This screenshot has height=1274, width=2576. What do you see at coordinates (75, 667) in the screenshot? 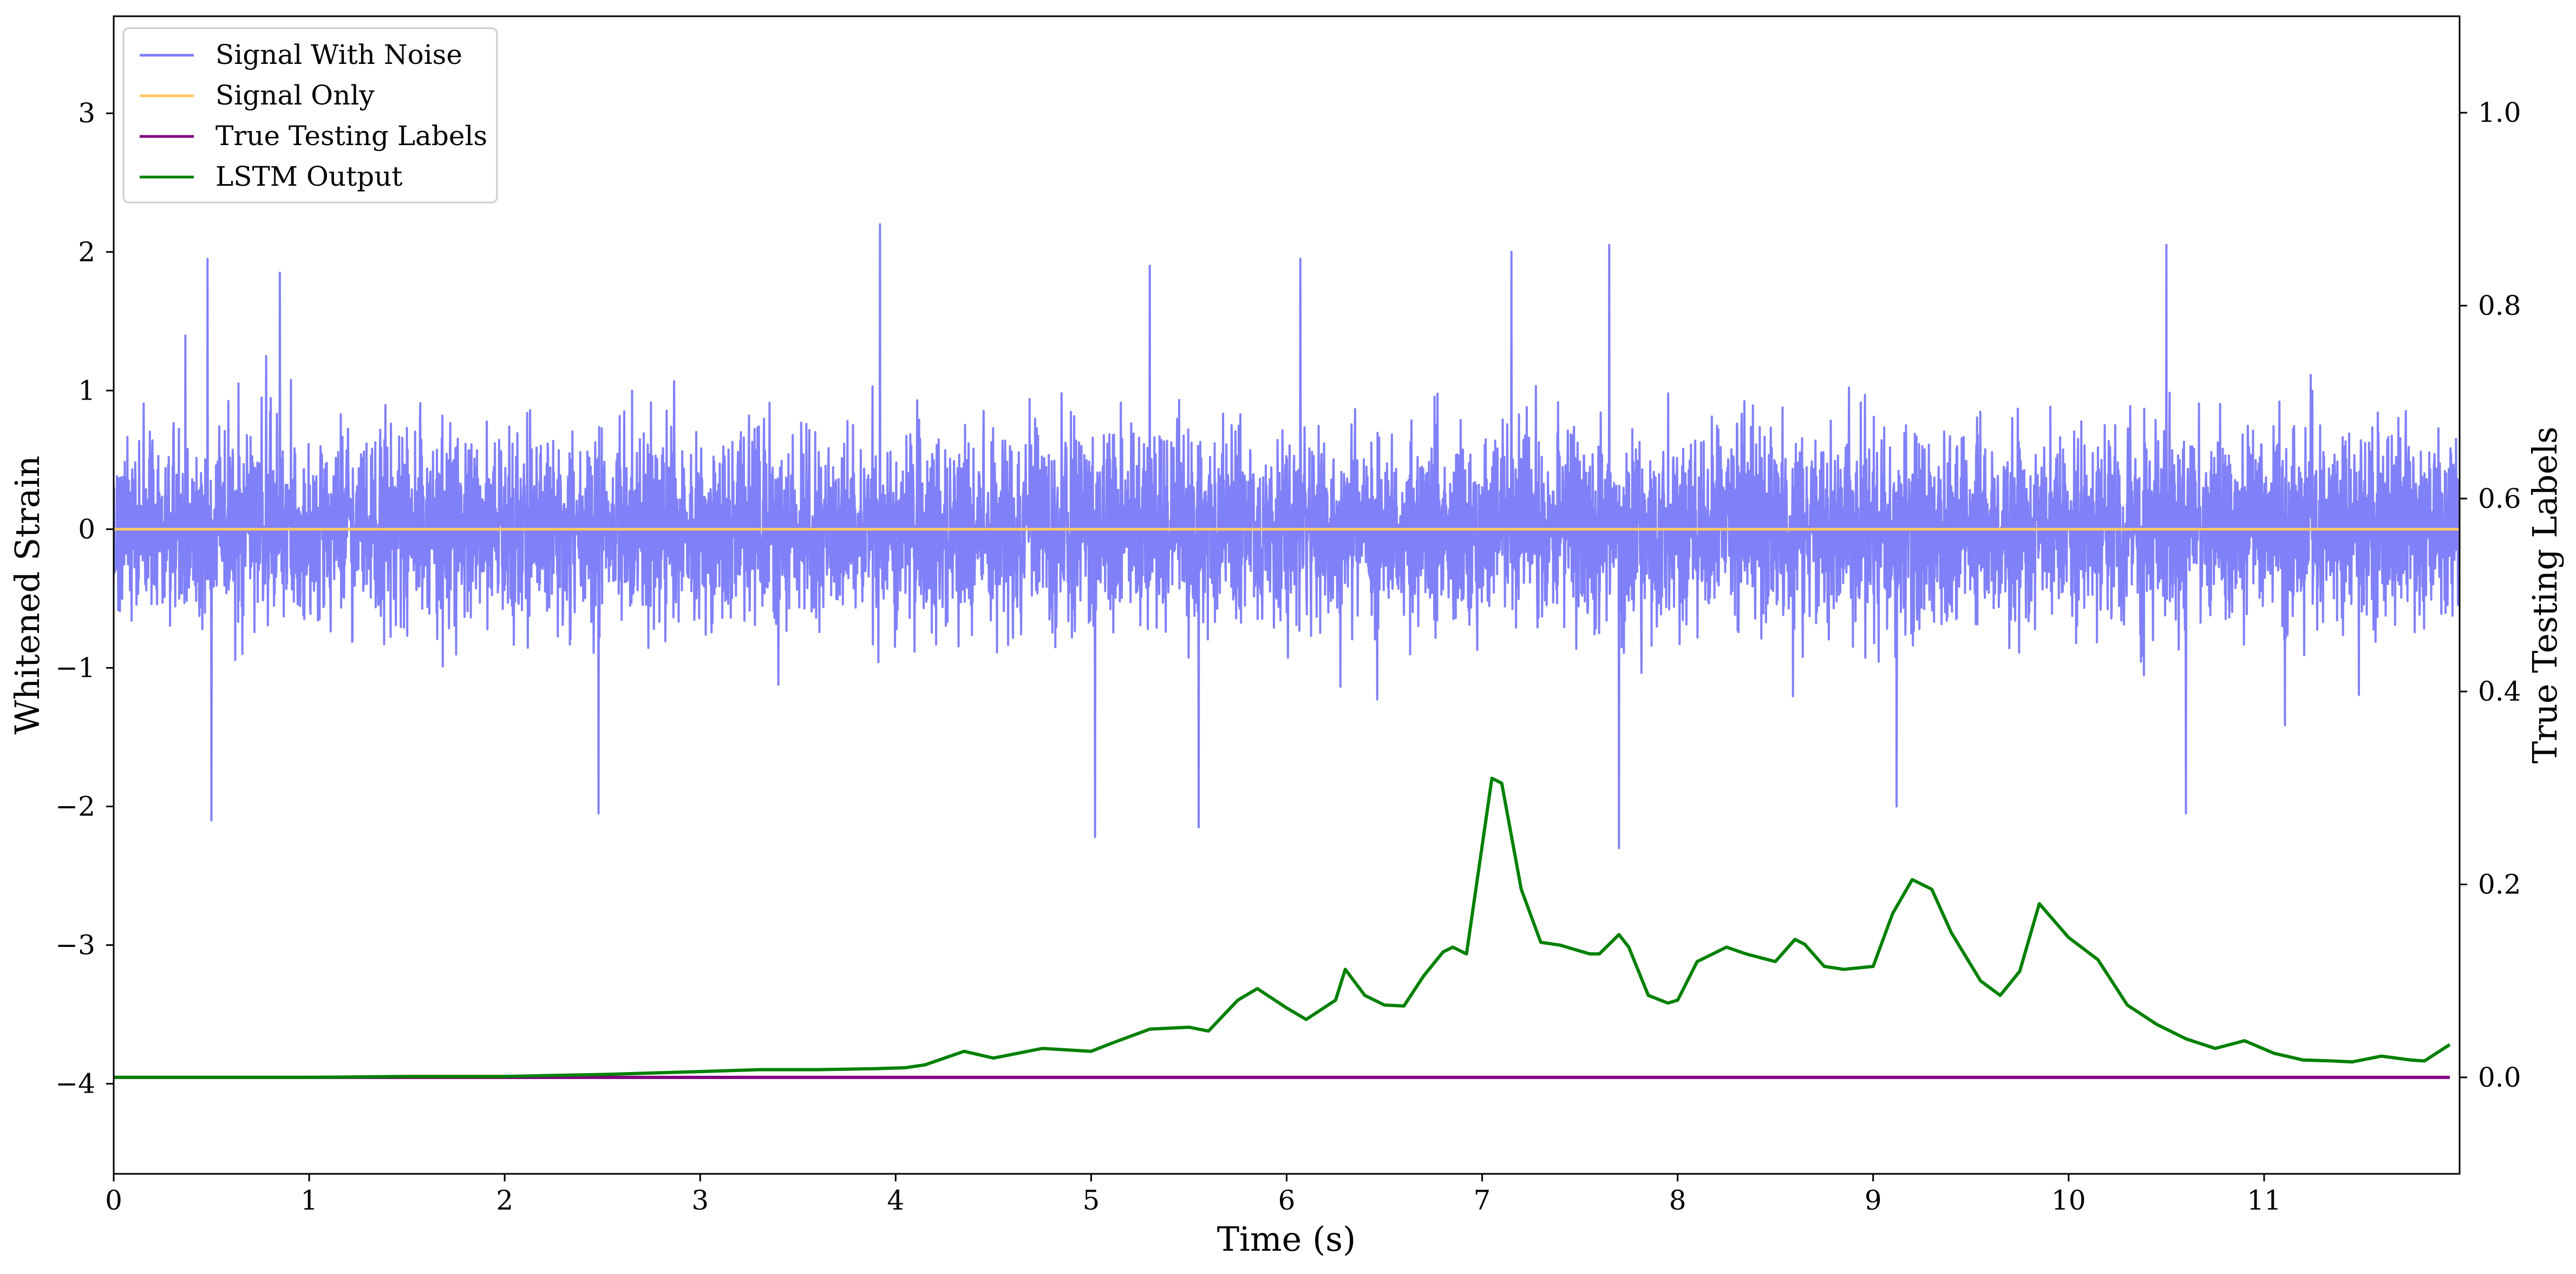
I see `y-left-tick-label: −1` at bounding box center [75, 667].